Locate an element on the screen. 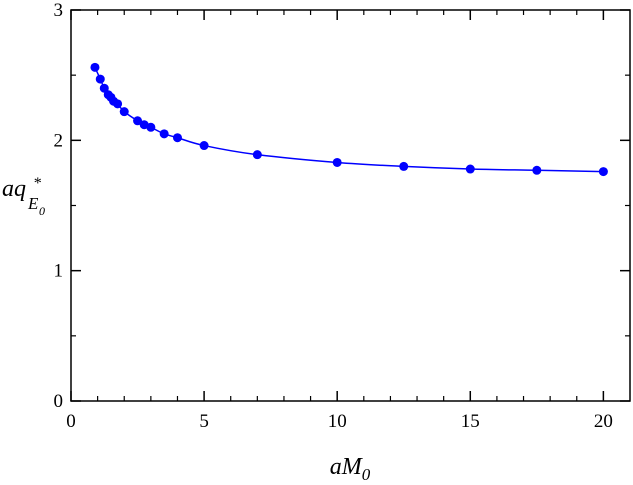 The height and width of the screenshot is (485, 633). x-tick-label: 5 is located at coordinates (204, 421).